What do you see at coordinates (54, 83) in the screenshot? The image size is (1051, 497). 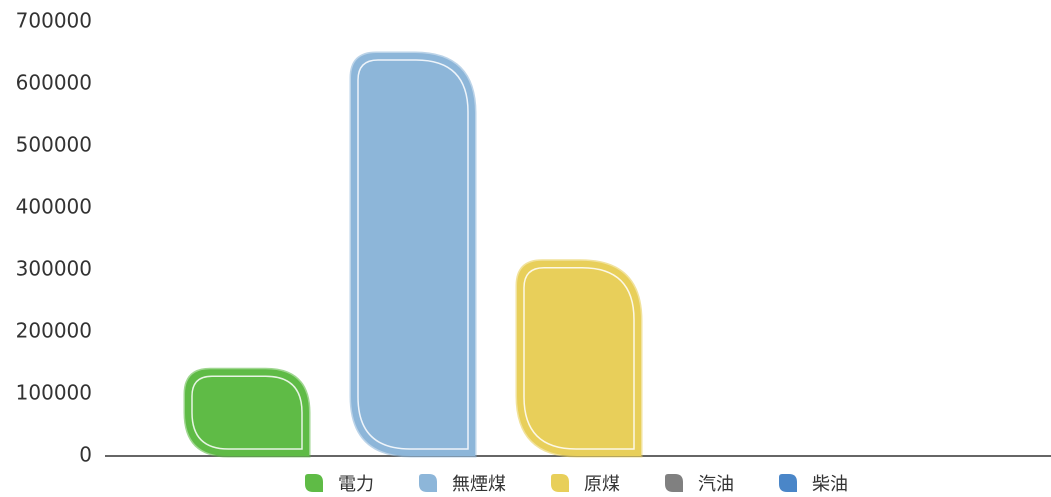 I see `y-tick-label: 600000` at bounding box center [54, 83].